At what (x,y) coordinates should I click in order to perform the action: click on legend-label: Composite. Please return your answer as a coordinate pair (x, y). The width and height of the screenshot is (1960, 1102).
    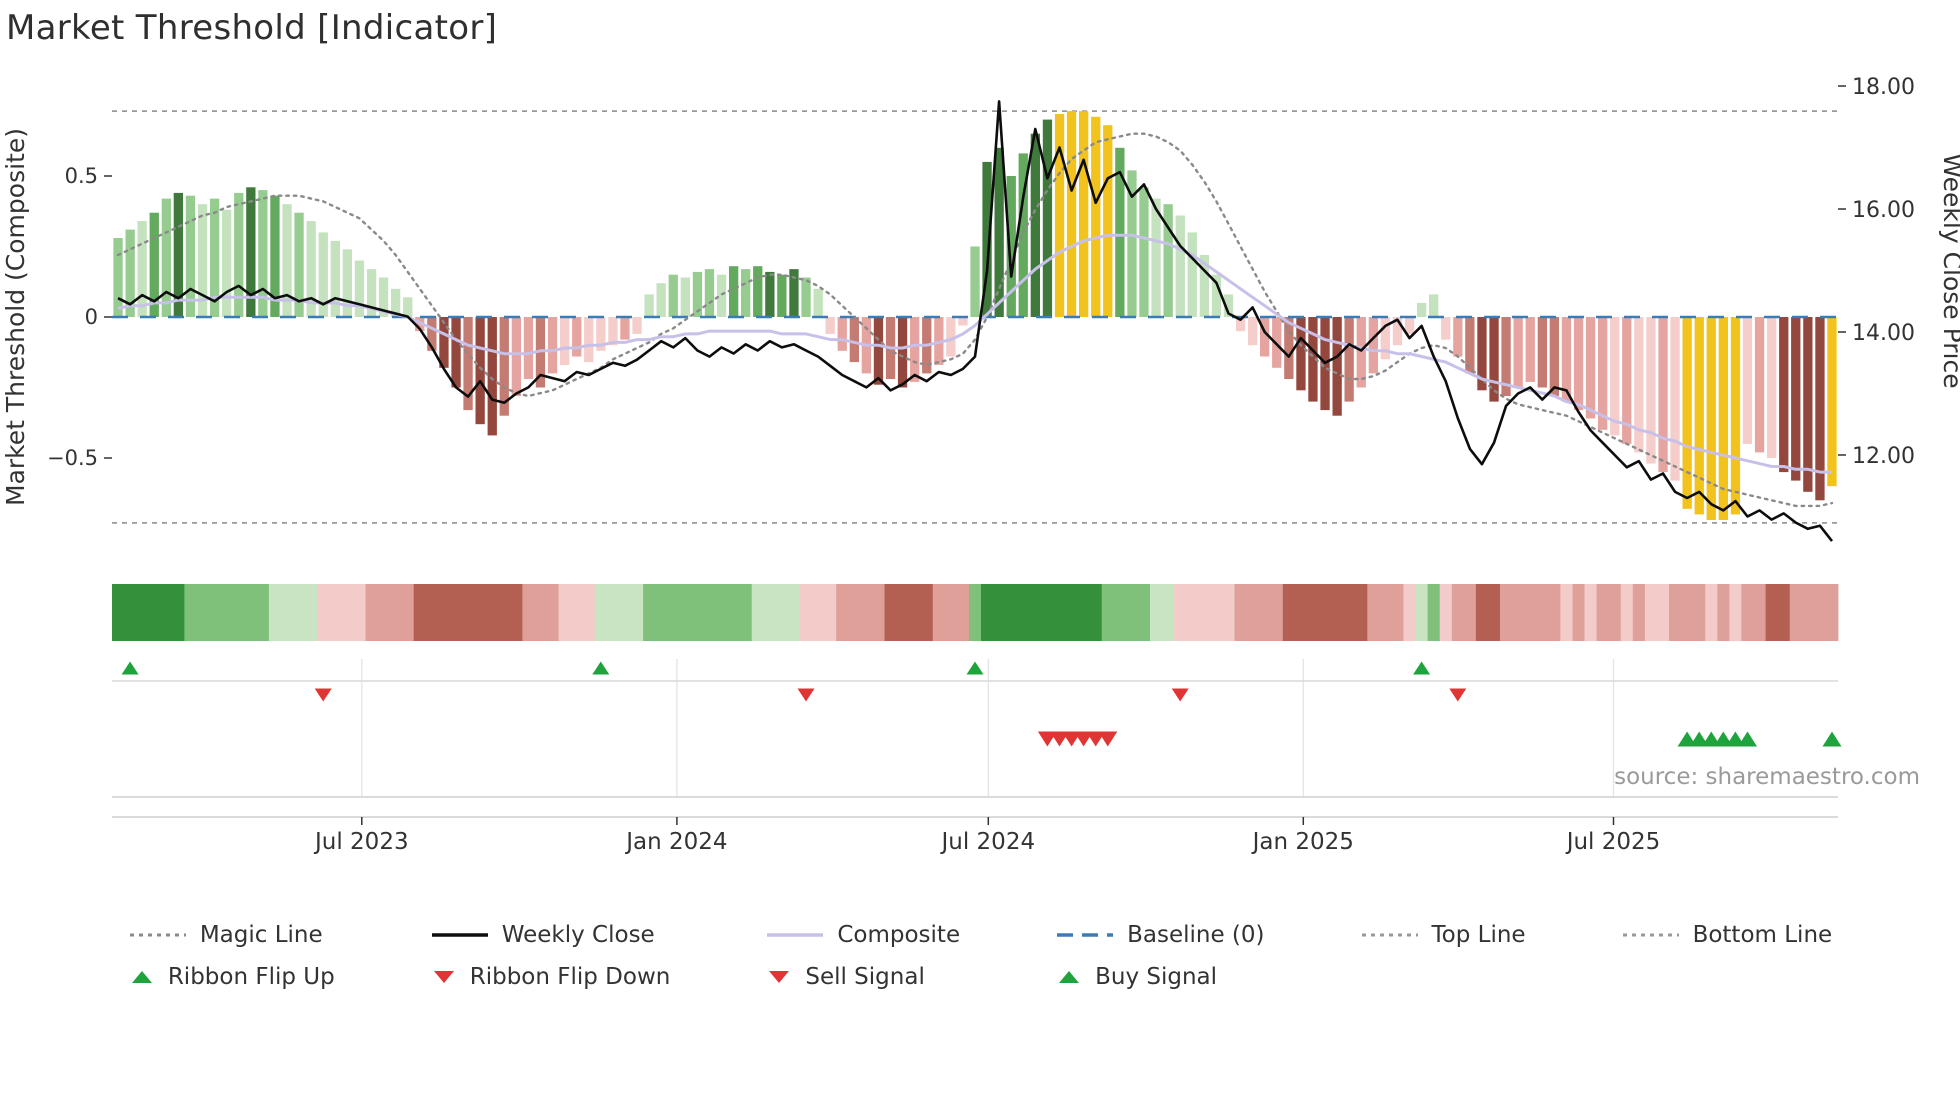
    Looking at the image, I should click on (899, 935).